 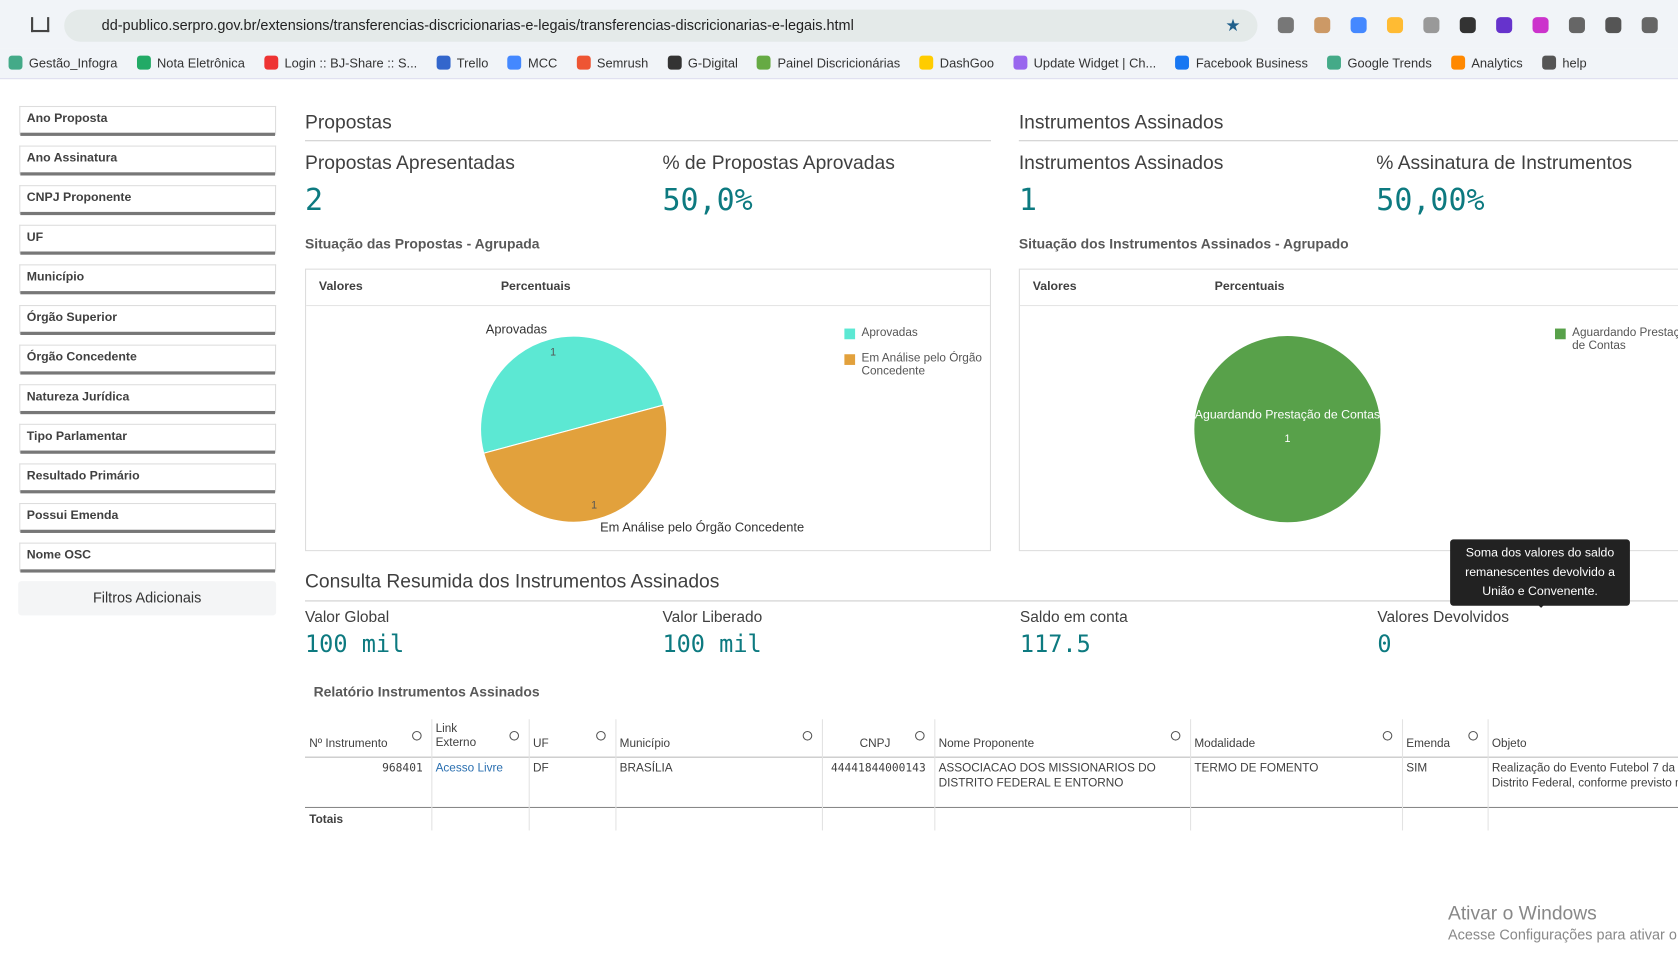 What do you see at coordinates (457, 736) in the screenshot?
I see `column-header: Link Externo` at bounding box center [457, 736].